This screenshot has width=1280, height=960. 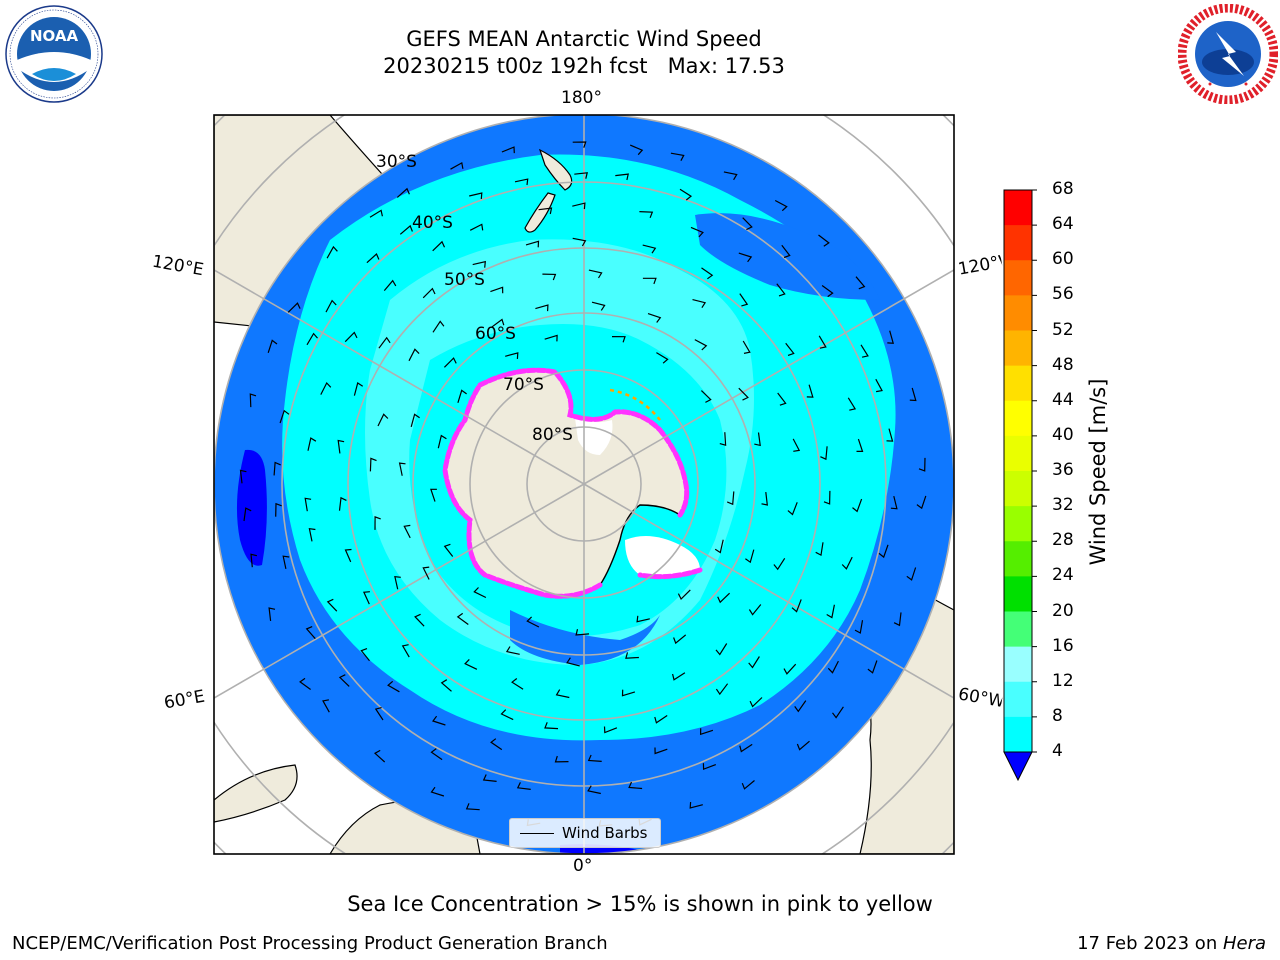 What do you see at coordinates (572, 483) in the screenshot?
I see `sea-ice-edge` at bounding box center [572, 483].